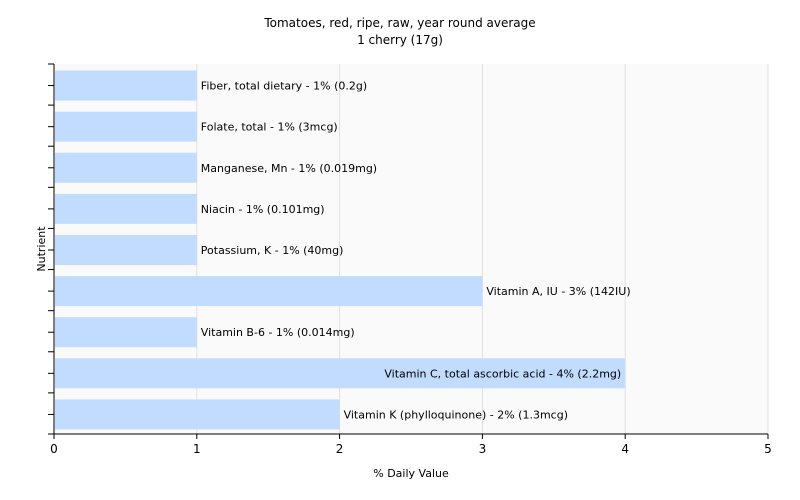  What do you see at coordinates (558, 291) in the screenshot?
I see `bar-label: Vitamin A, IU - 3% (142IU)` at bounding box center [558, 291].